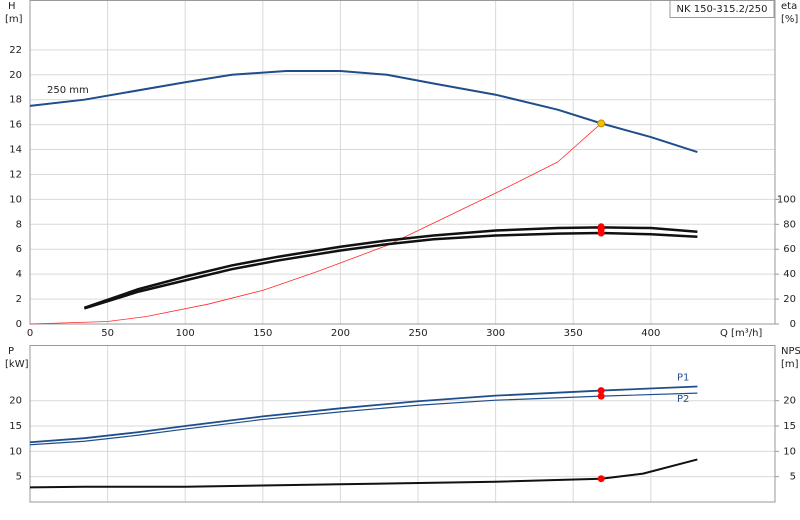 This screenshot has height=520, width=800. Describe the element at coordinates (790, 364) in the screenshot. I see `y2-axis-unit: [m]` at that location.